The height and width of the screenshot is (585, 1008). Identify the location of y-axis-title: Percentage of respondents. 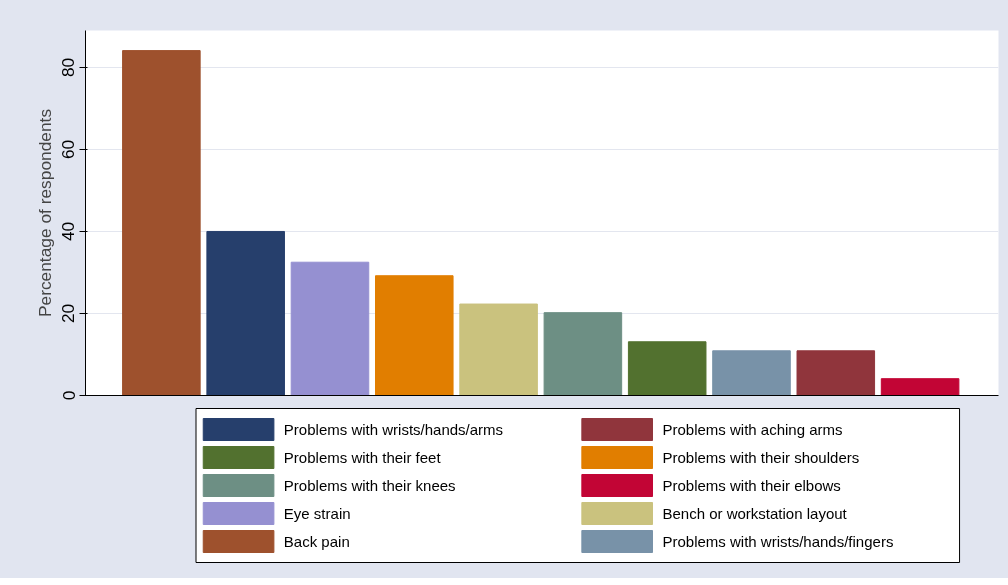
(44, 213).